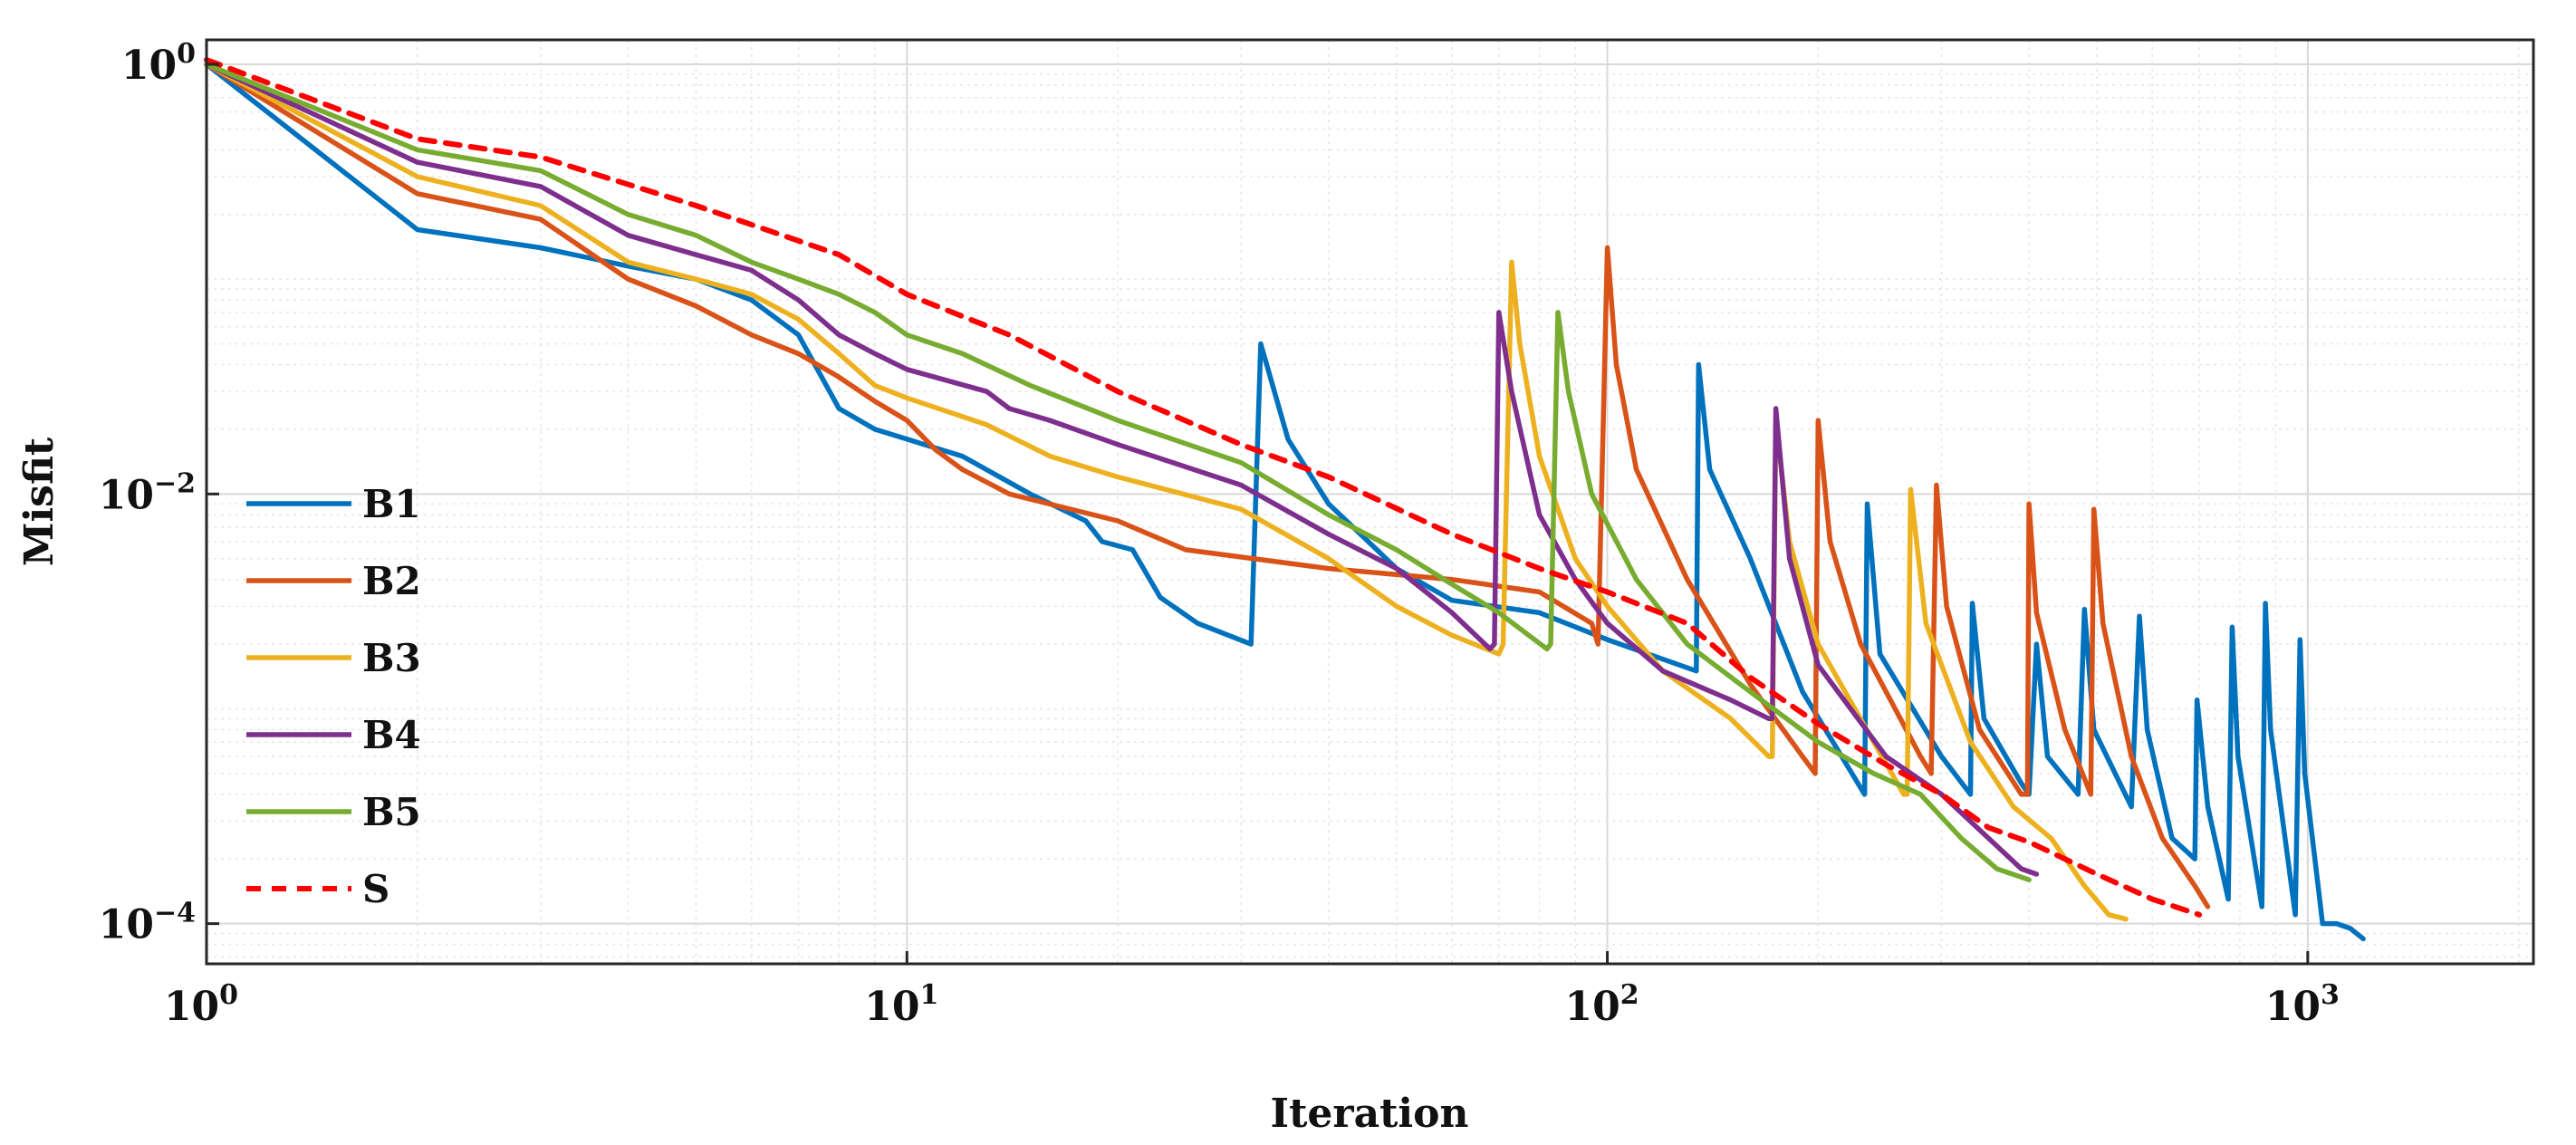  I want to click on legend-label-s: S, so click(375, 889).